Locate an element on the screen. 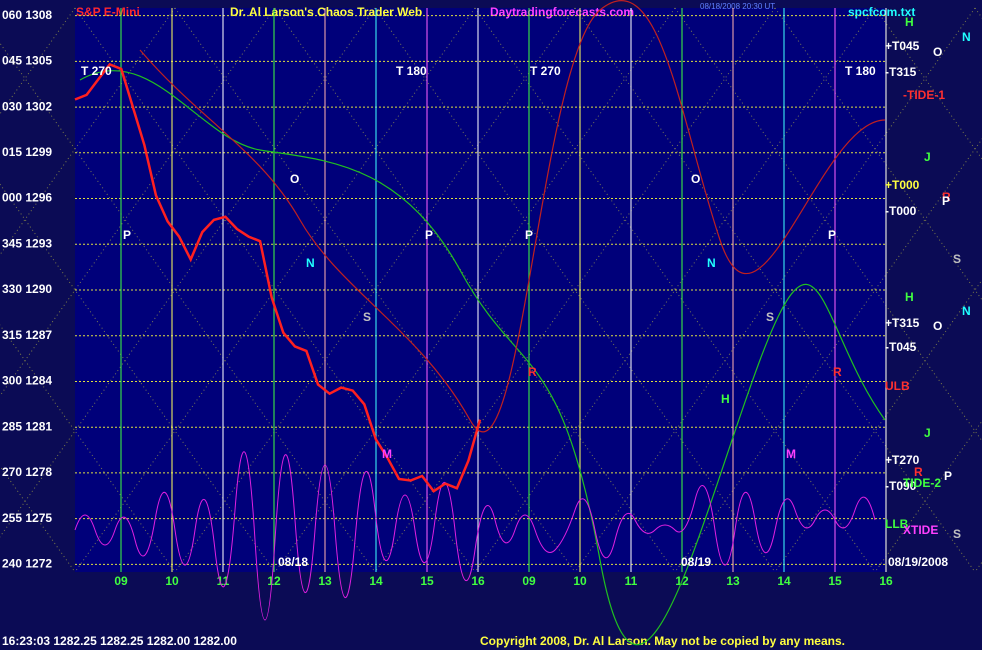 Image resolution: width=982 pixels, height=650 pixels. side-letter: P is located at coordinates (948, 476).